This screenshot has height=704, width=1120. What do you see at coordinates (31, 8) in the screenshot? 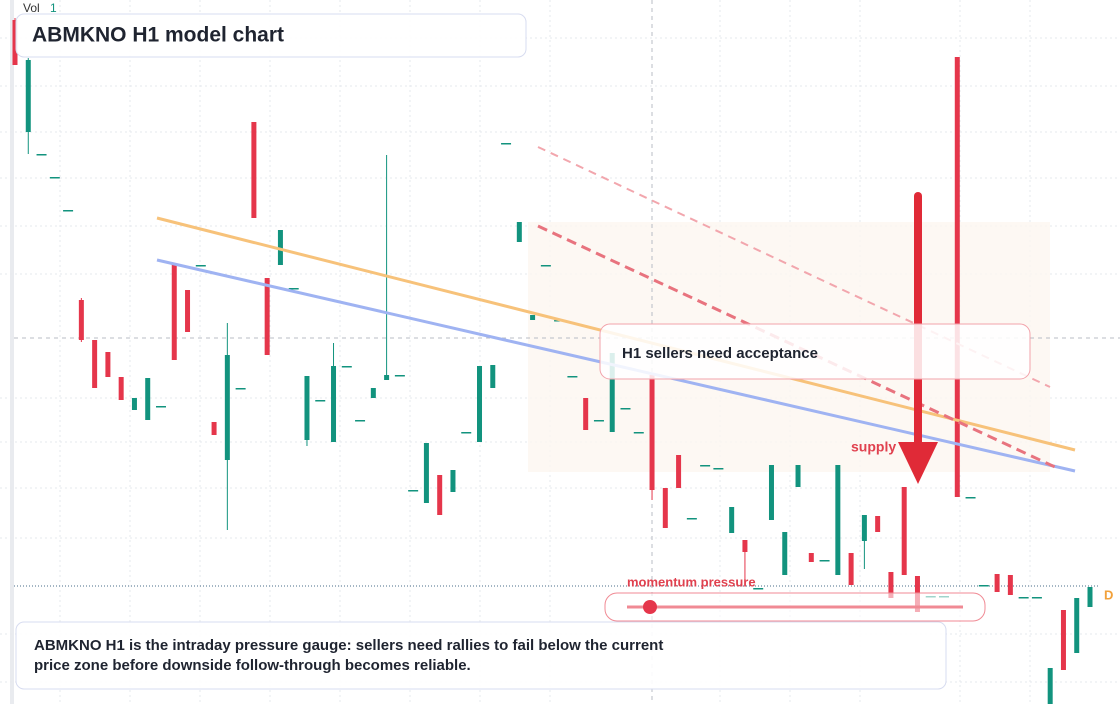
I see `volume-label: Vol` at bounding box center [31, 8].